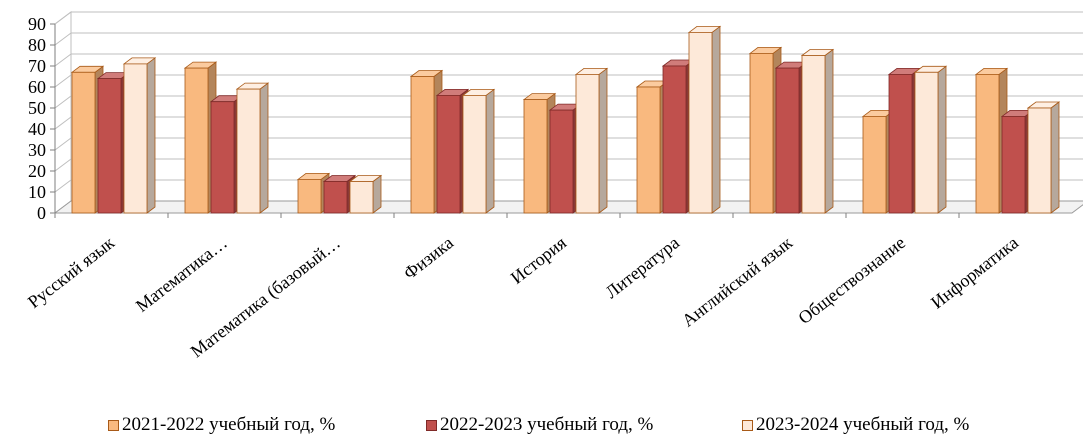  What do you see at coordinates (37, 24) in the screenshot?
I see `y-tick-label: 90` at bounding box center [37, 24].